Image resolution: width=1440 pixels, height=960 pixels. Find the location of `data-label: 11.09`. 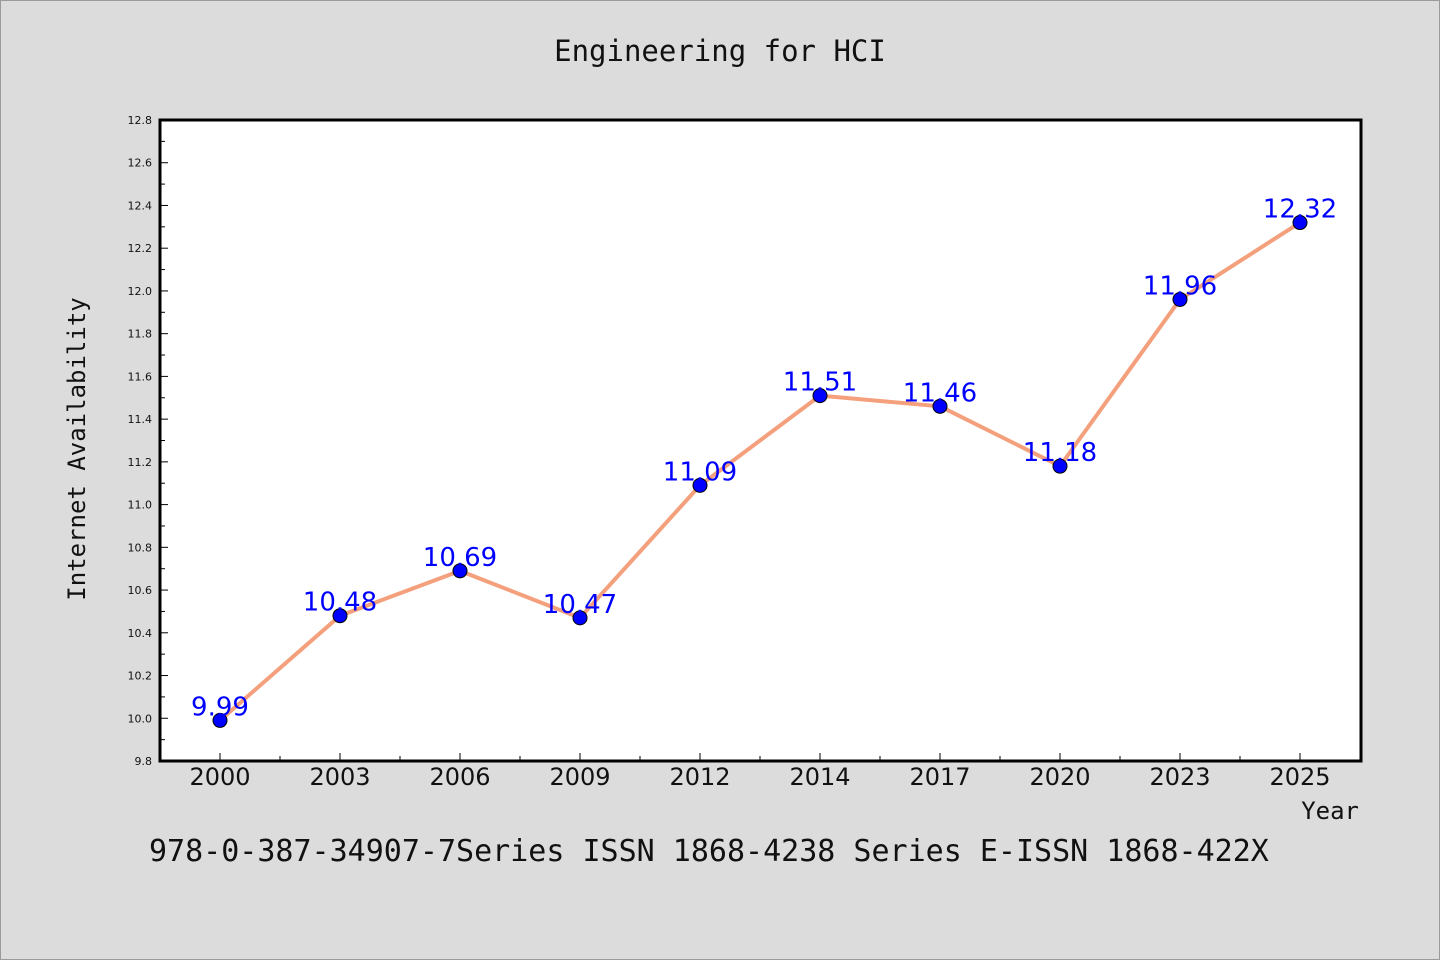

data-label: 11.09 is located at coordinates (700, 472).